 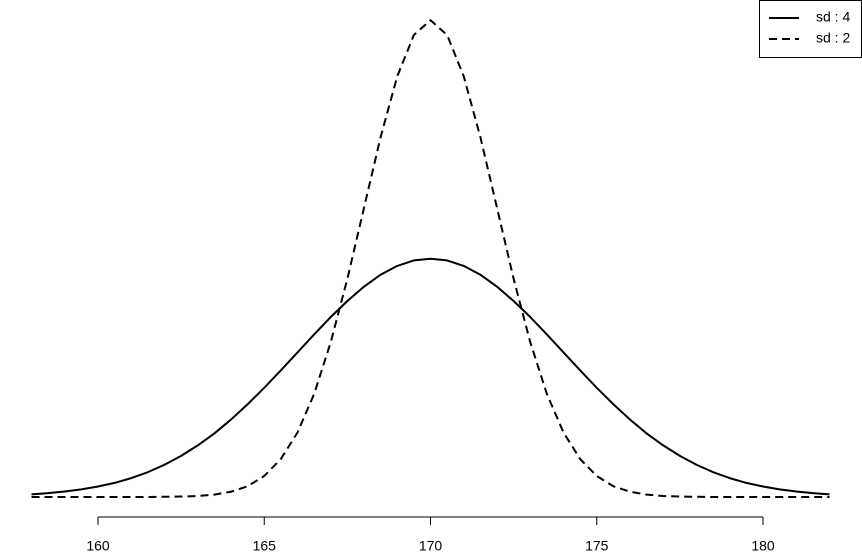 What do you see at coordinates (833, 38) in the screenshot?
I see `legend-label: sd : 2` at bounding box center [833, 38].